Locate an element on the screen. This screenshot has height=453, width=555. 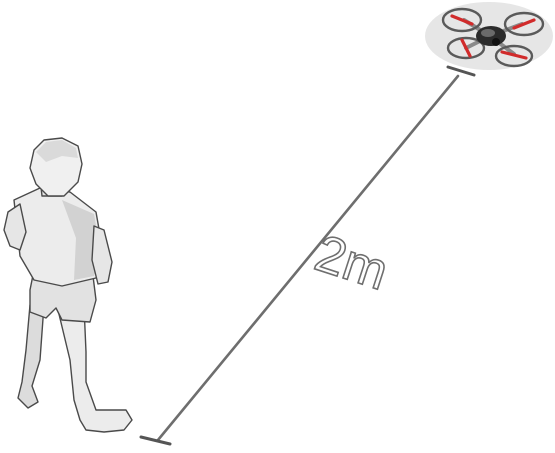
distance-label: 2m is located at coordinates (351, 262).